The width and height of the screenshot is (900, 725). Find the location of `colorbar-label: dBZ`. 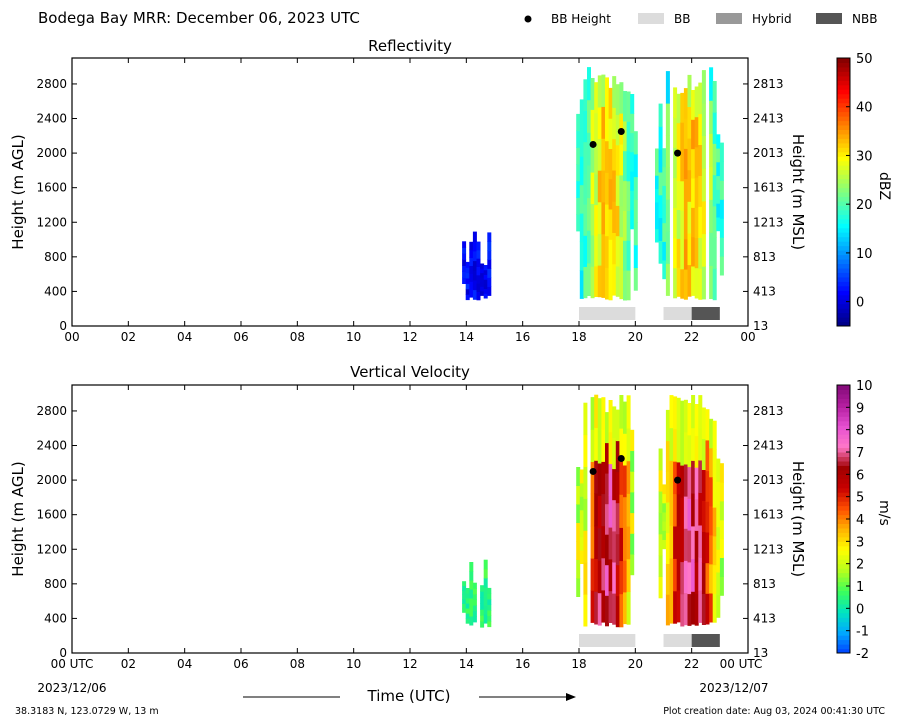

colorbar-label: dBZ is located at coordinates (884, 186).